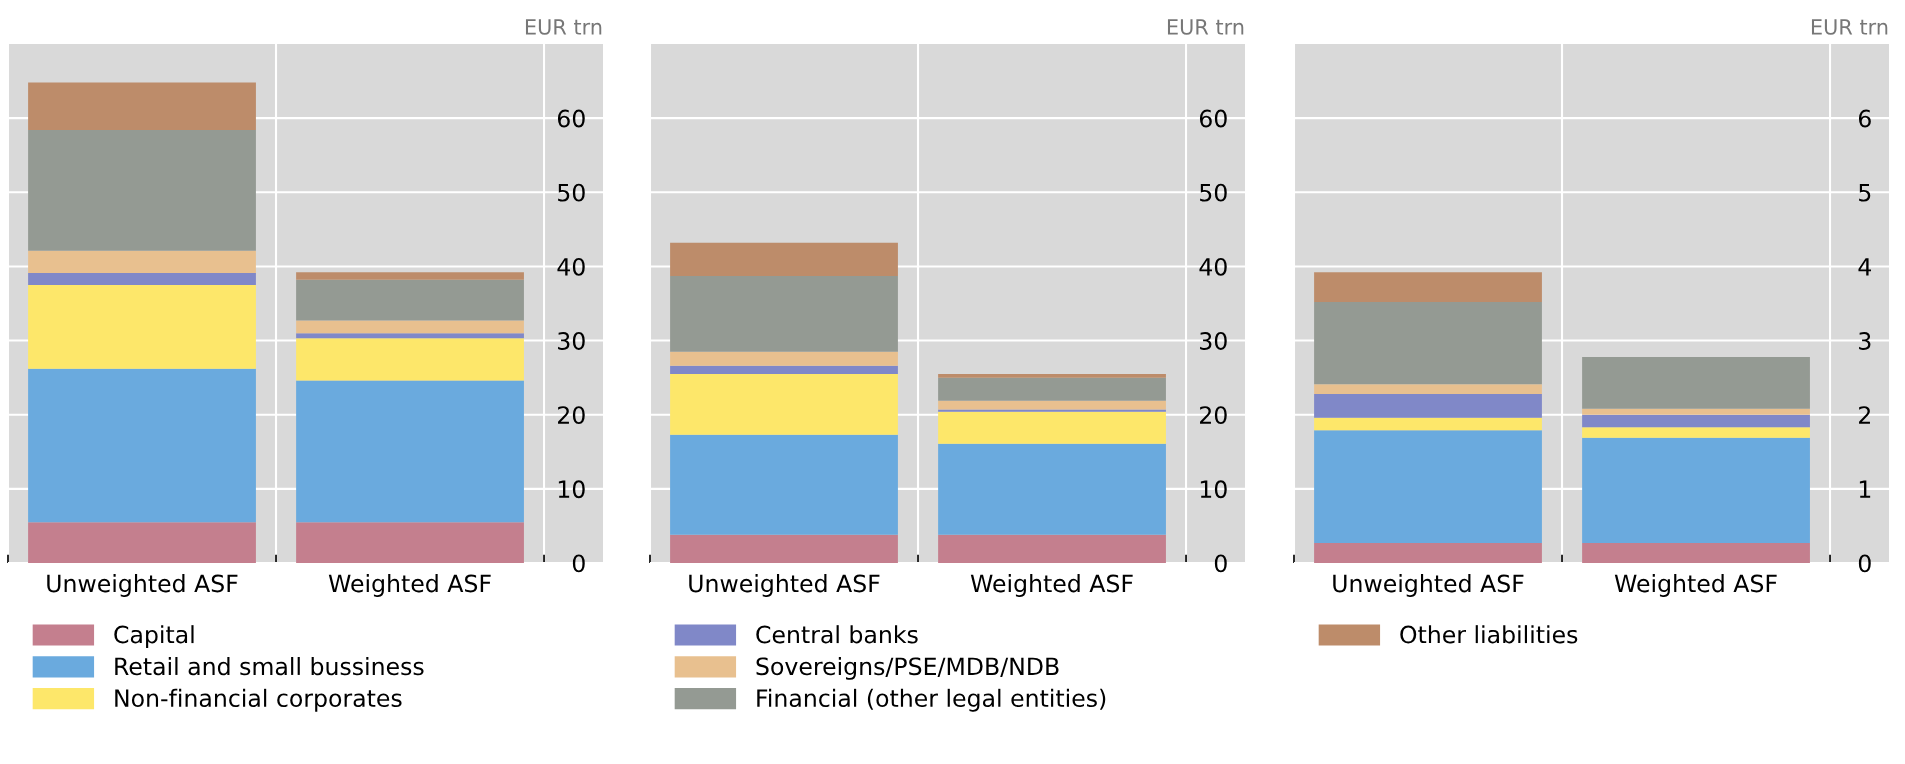 This screenshot has height=764, width=1905. I want to click on y-tick-label: 5, so click(1865, 193).